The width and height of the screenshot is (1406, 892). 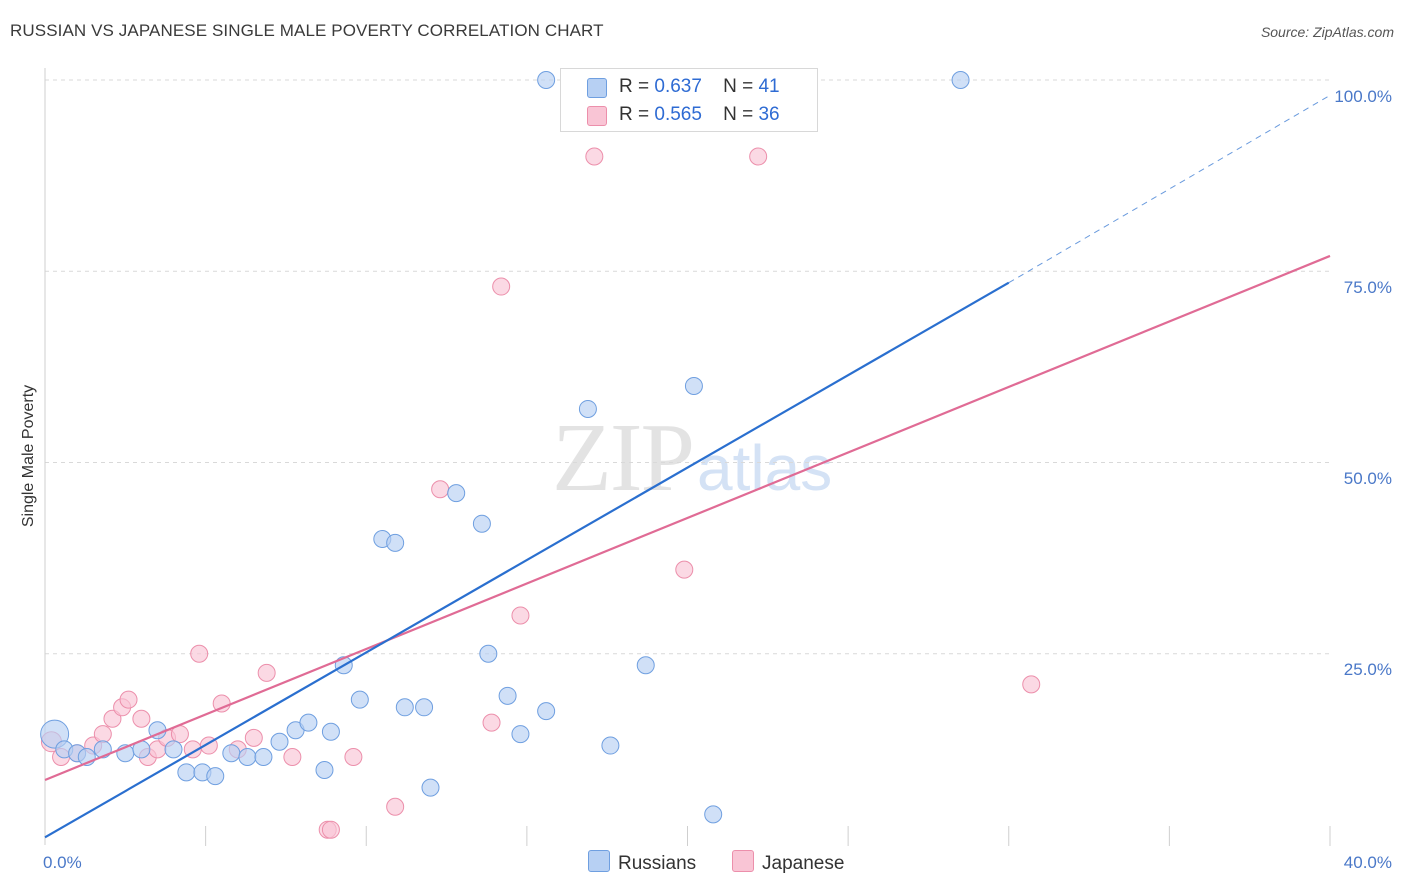 I want to click on russians-trend-extension, so click(x=1169, y=189).